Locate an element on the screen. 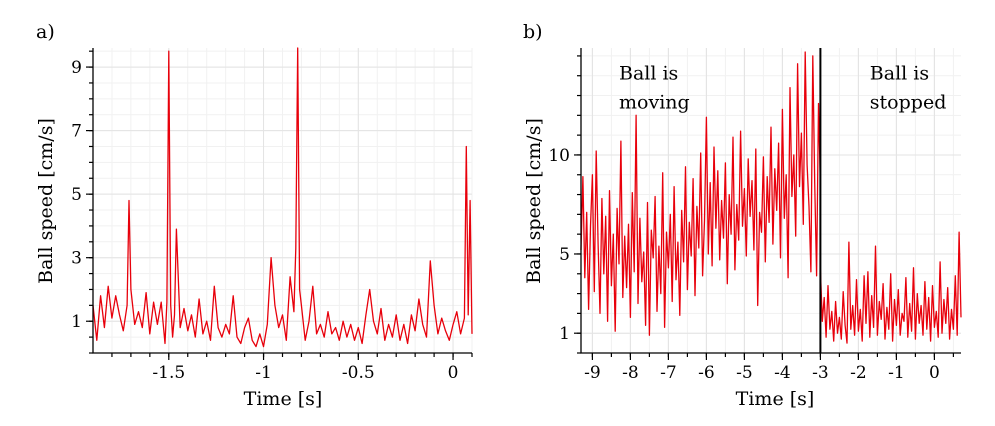 This screenshot has width=995, height=426. b-xtick-label: -2 is located at coordinates (858, 373).